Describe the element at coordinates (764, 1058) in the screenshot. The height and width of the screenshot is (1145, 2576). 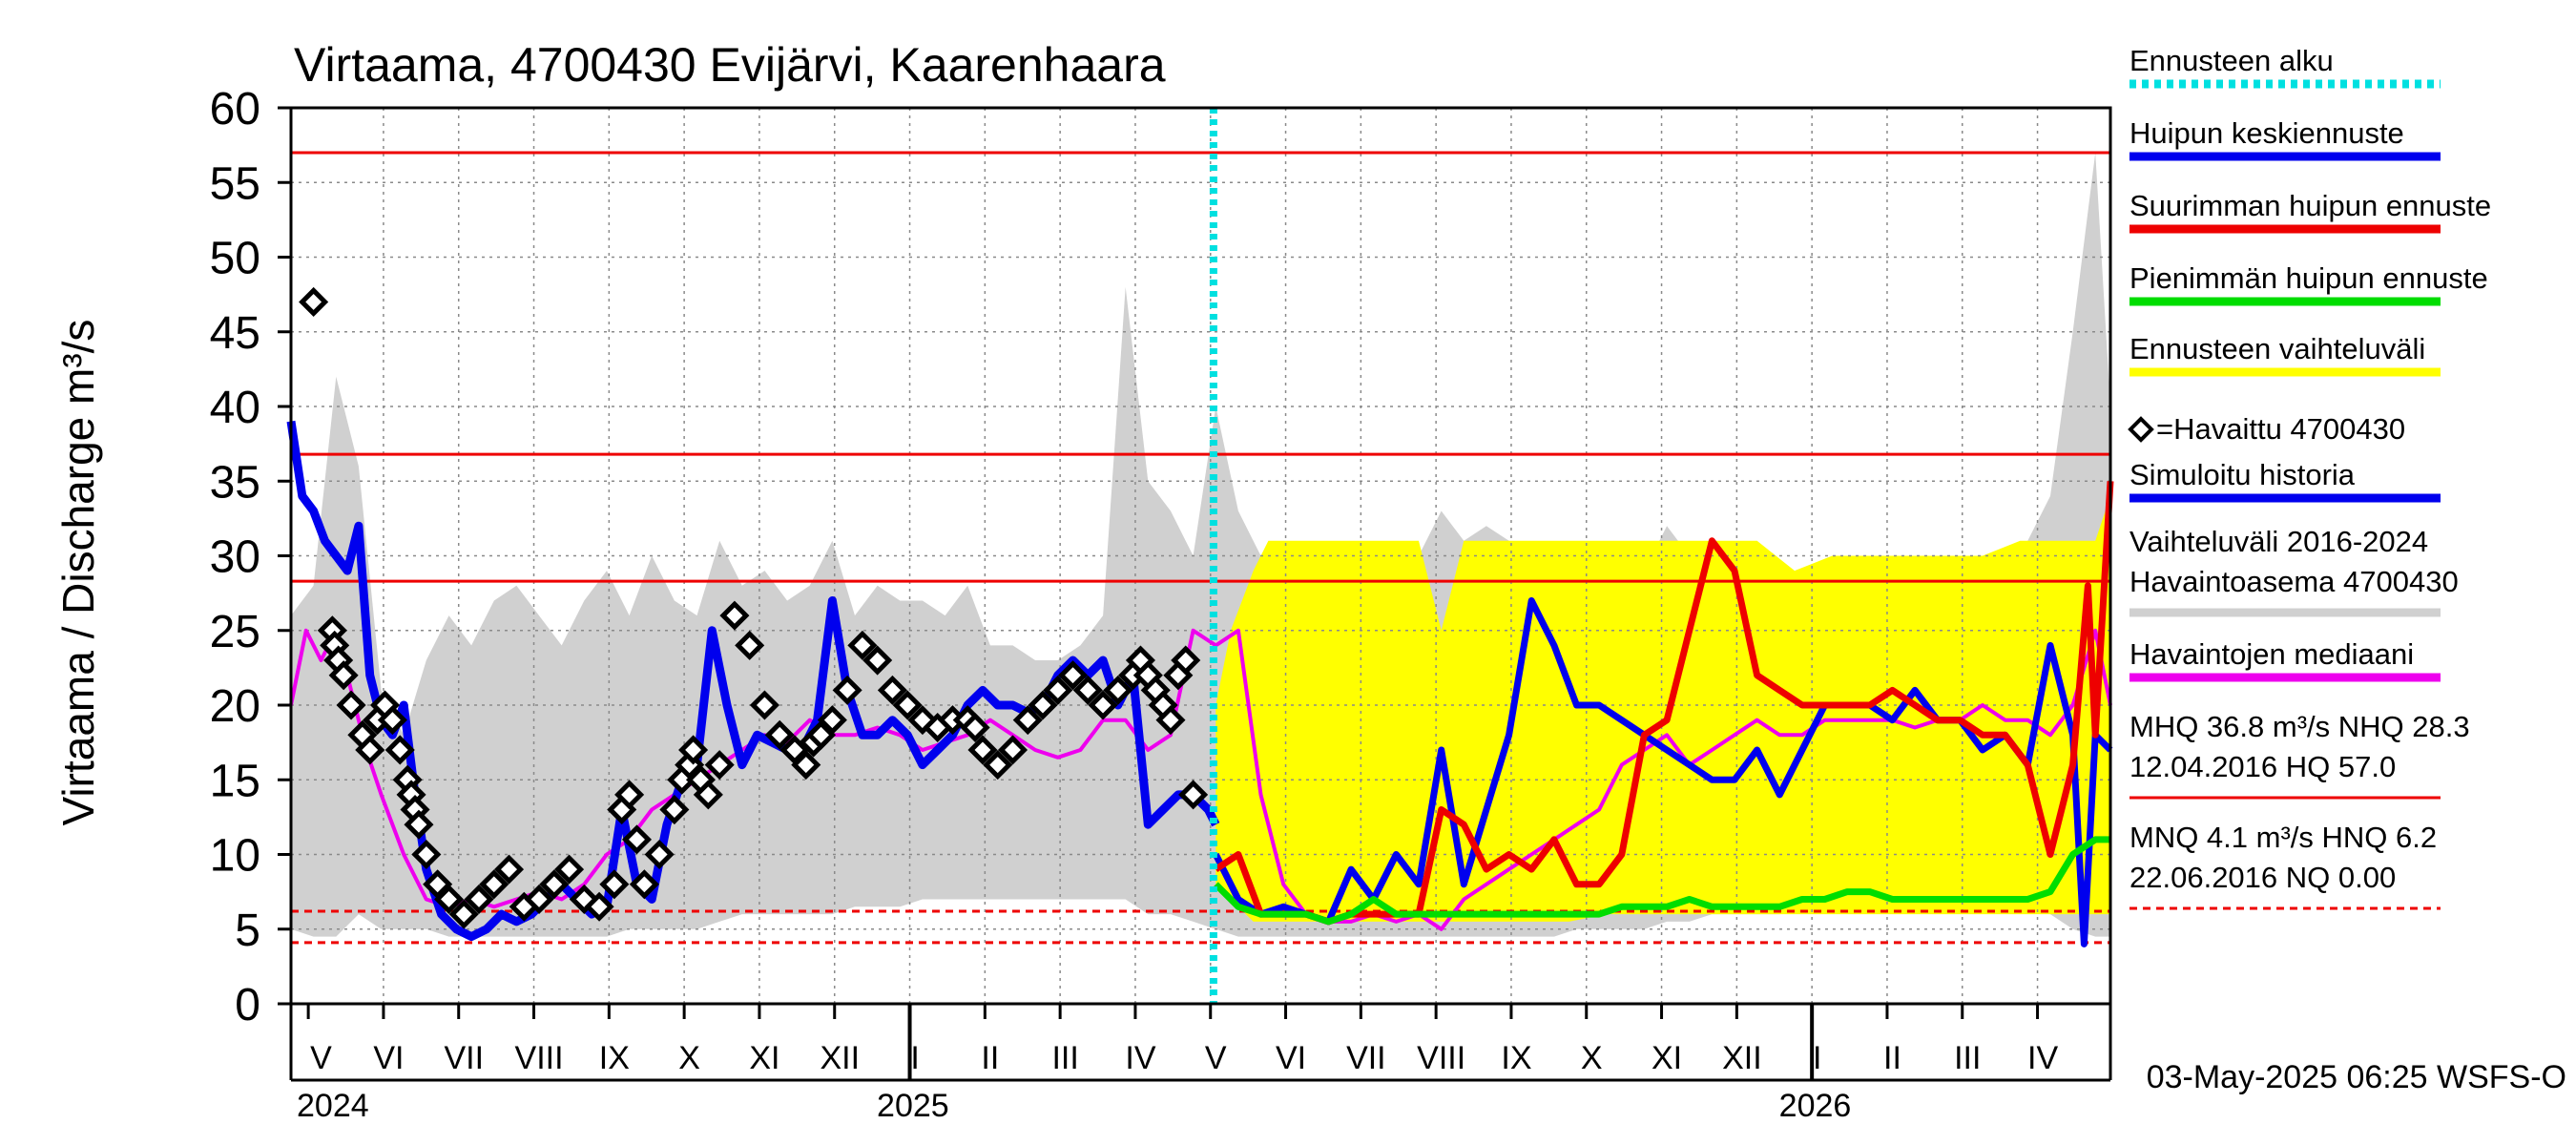
I see `x-month-label-6: XI` at that location.